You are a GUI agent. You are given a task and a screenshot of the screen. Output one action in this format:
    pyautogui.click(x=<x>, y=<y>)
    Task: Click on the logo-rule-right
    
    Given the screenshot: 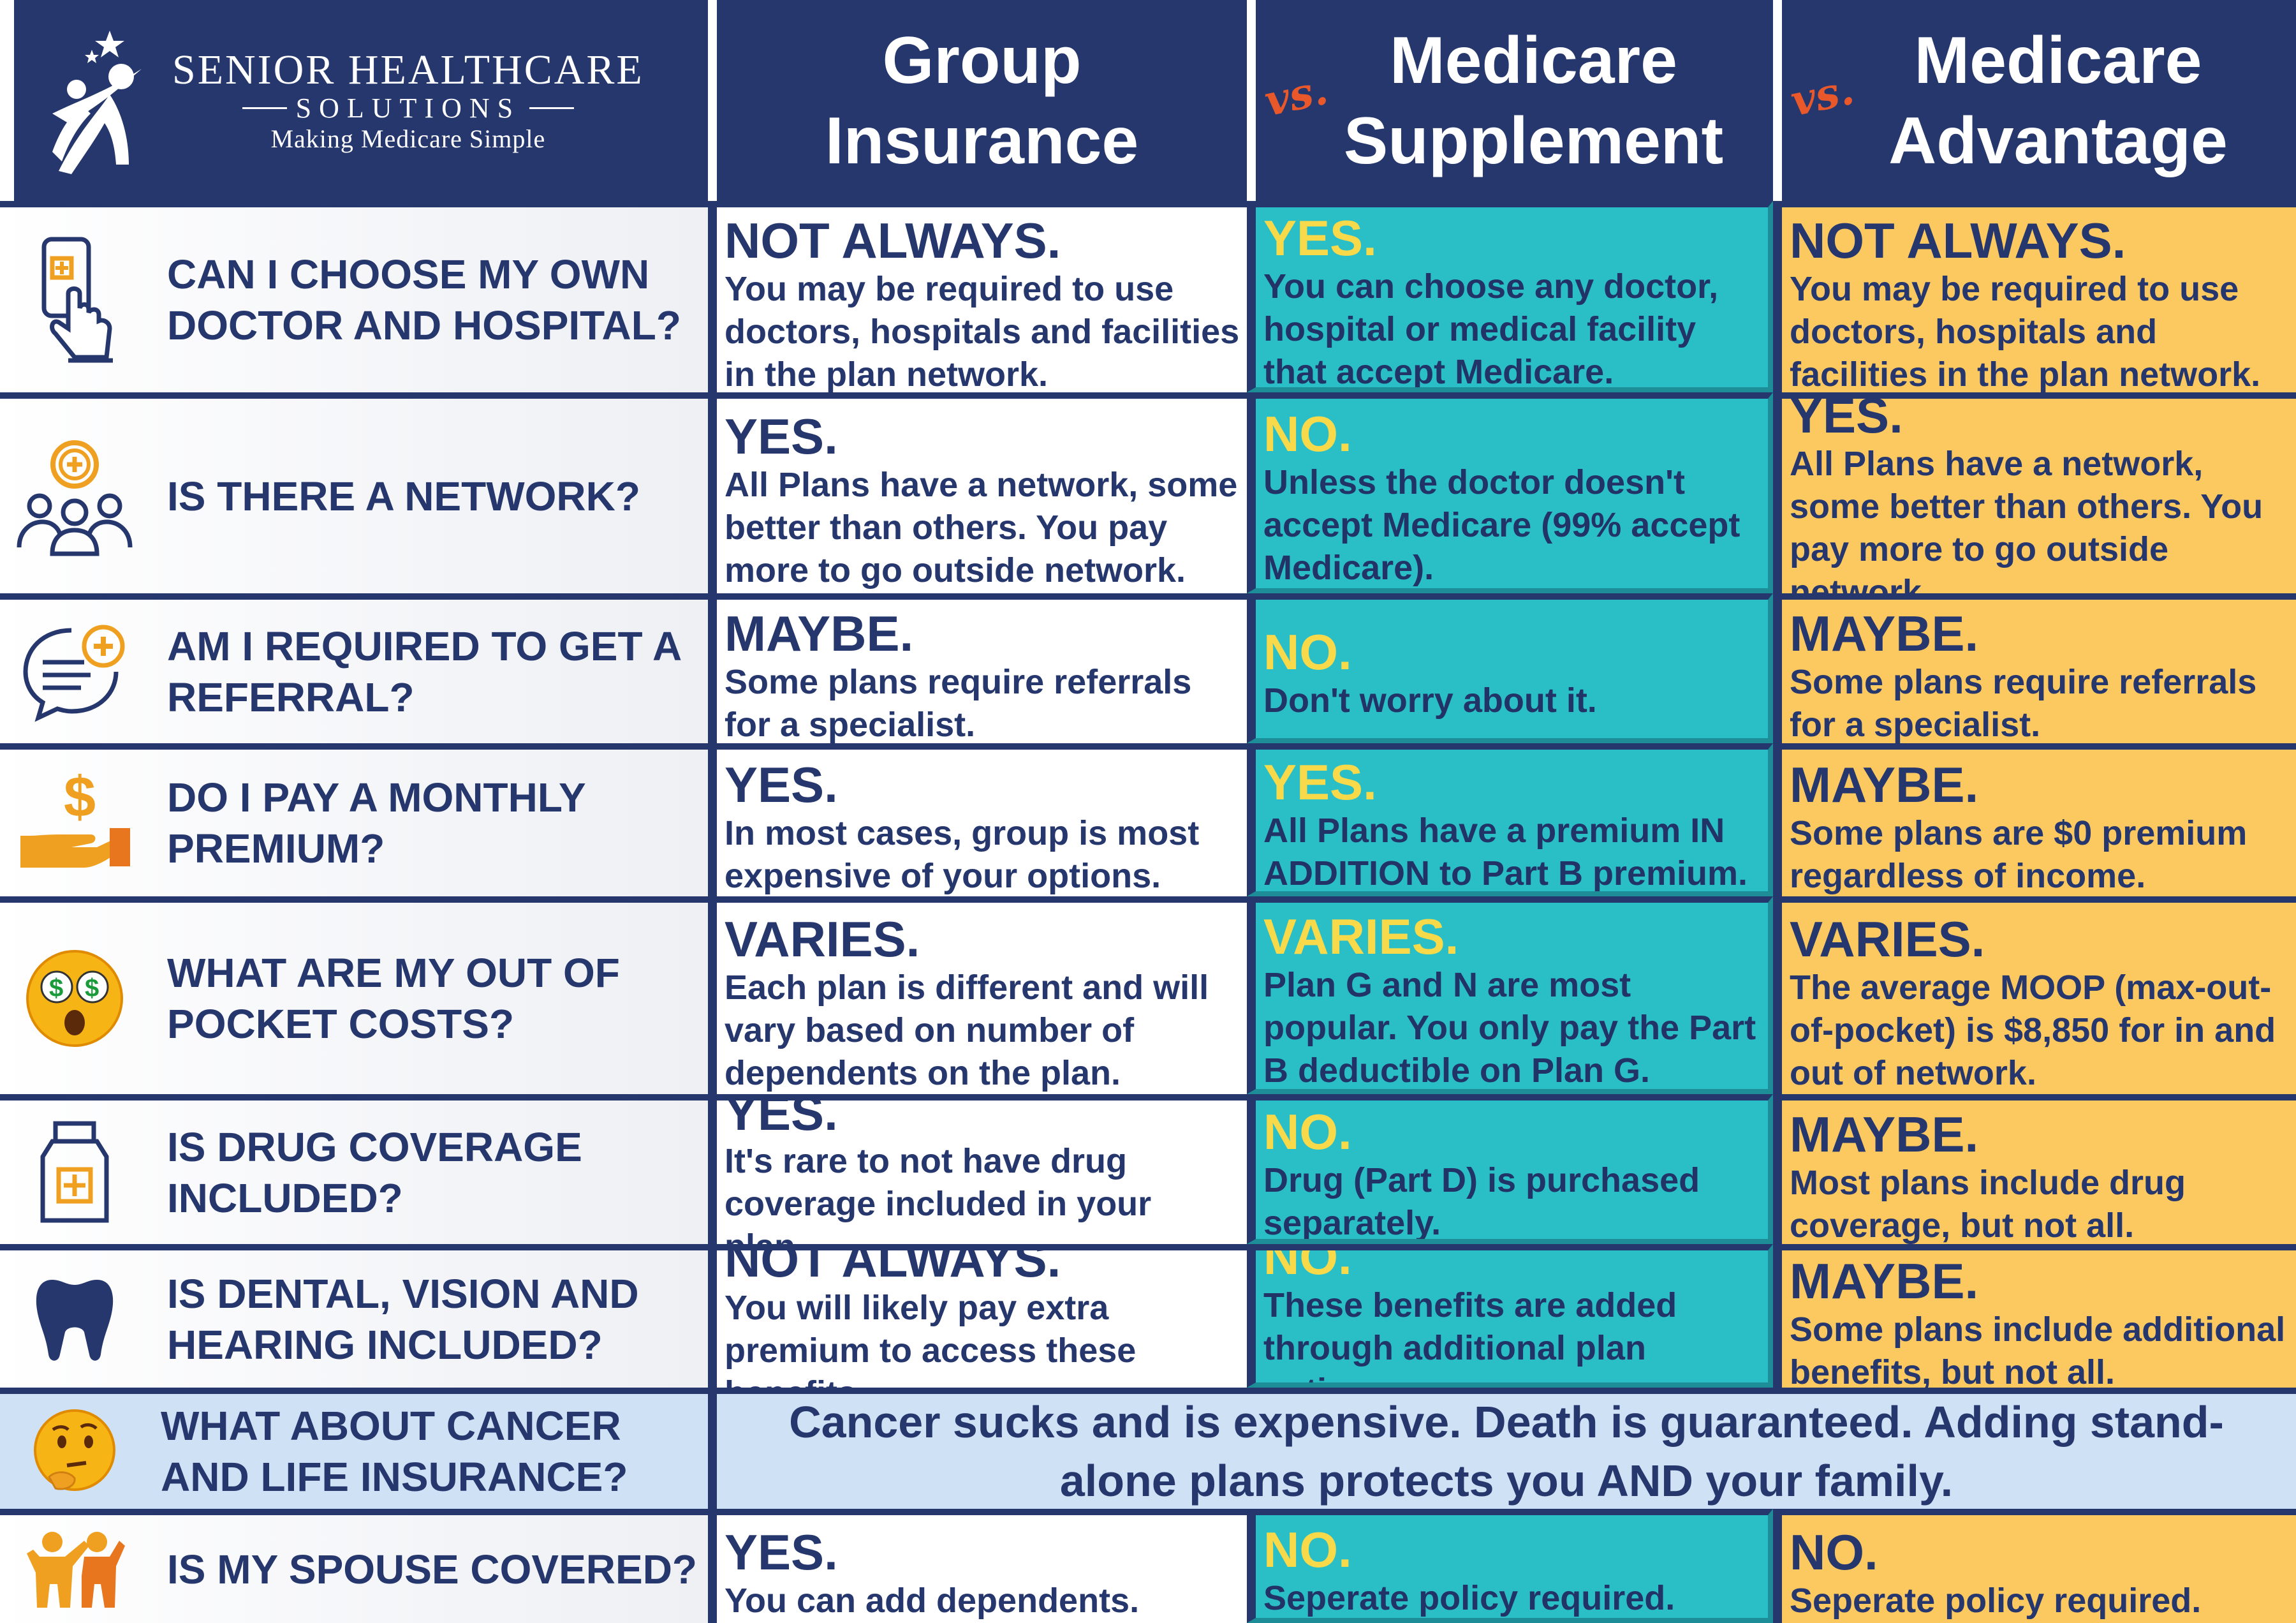 What is the action you would take?
    pyautogui.click(x=552, y=108)
    